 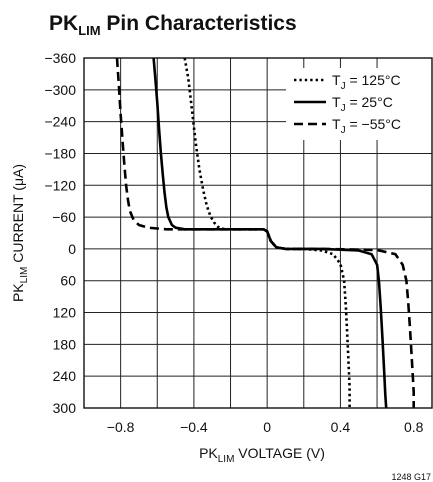 I want to click on y-tick-label: 180, so click(x=65, y=344).